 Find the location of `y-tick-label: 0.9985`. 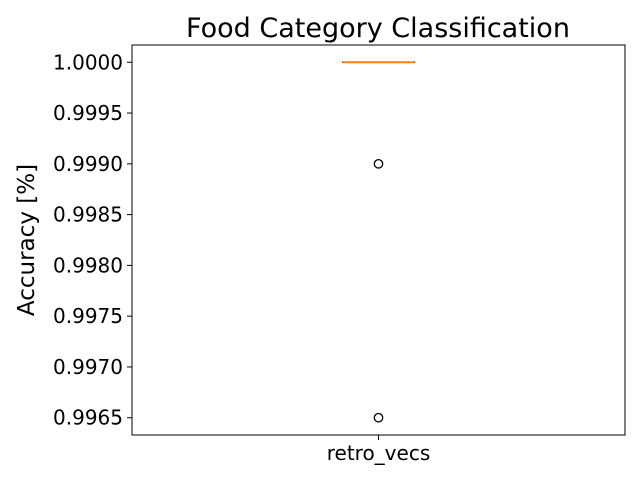

y-tick-label: 0.9985 is located at coordinates (88, 215).